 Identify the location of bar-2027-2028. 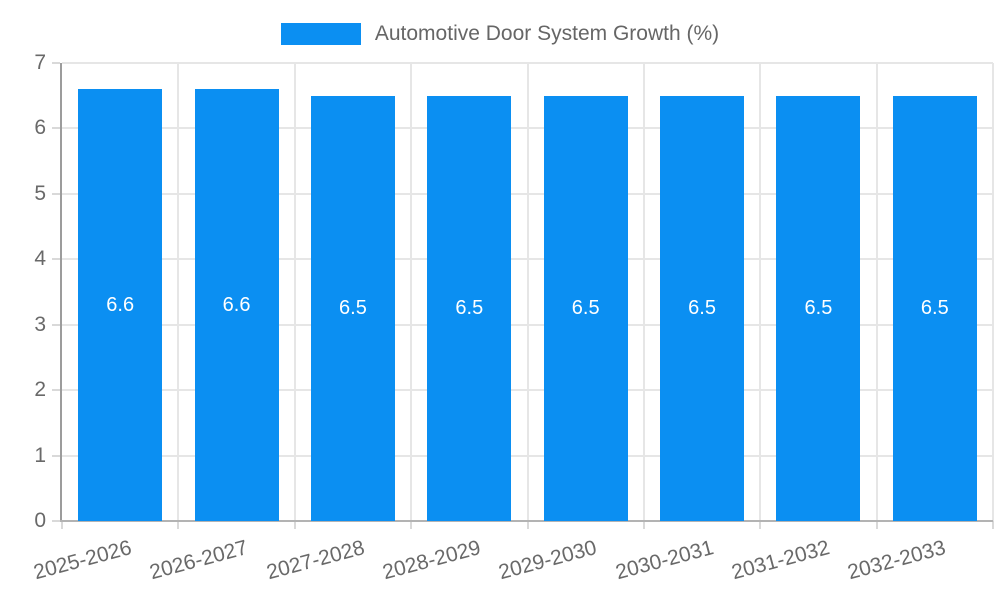
(352, 308).